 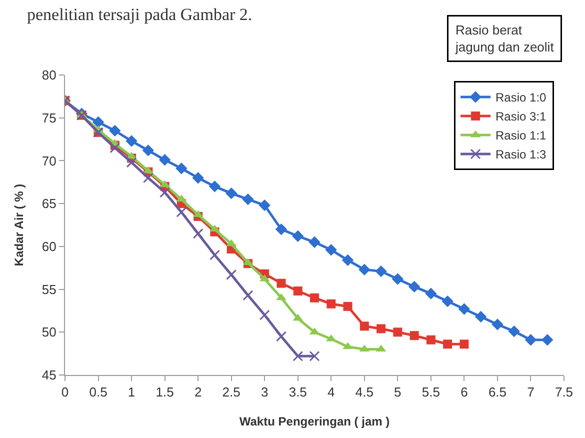 What do you see at coordinates (49, 332) in the screenshot?
I see `y-tick-label: 50` at bounding box center [49, 332].